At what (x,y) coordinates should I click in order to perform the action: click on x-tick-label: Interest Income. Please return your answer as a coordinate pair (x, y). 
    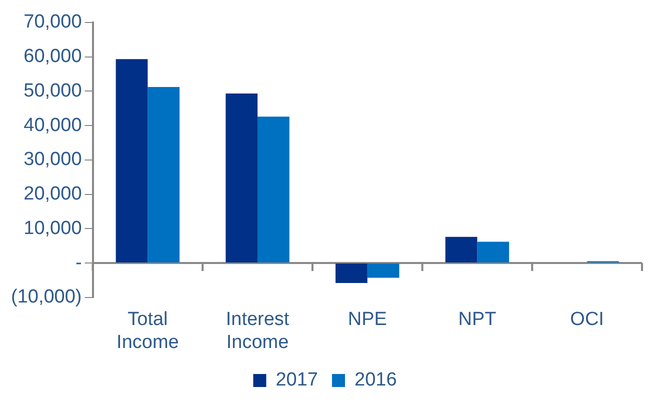
    Looking at the image, I should click on (258, 331).